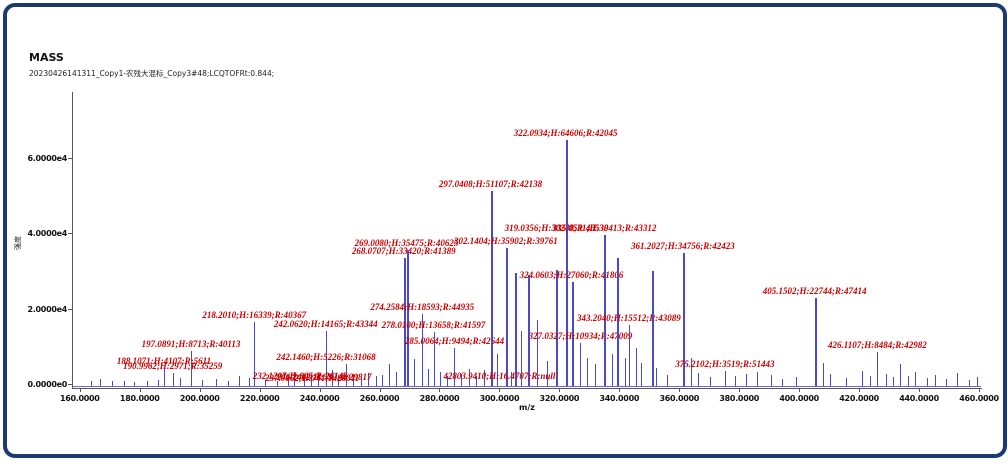  Describe the element at coordinates (739, 398) in the screenshot. I see `x-tick-label: 380.0000` at that location.